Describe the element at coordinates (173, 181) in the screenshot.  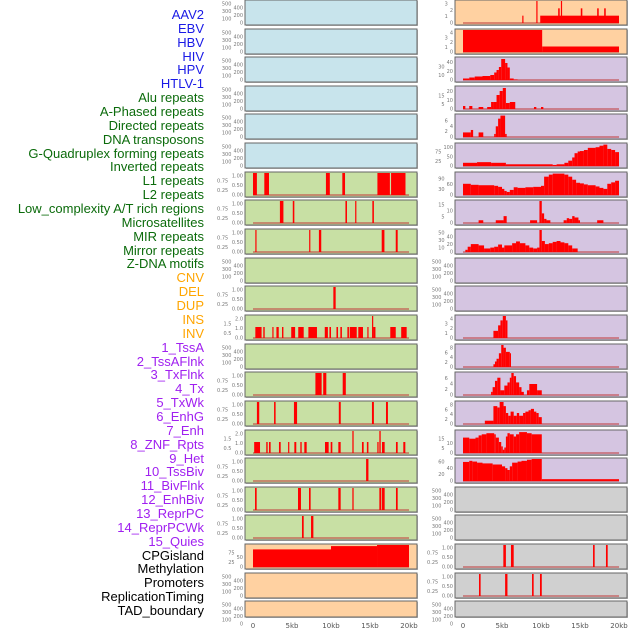
I see `track-label: L1 repeats` at that location.